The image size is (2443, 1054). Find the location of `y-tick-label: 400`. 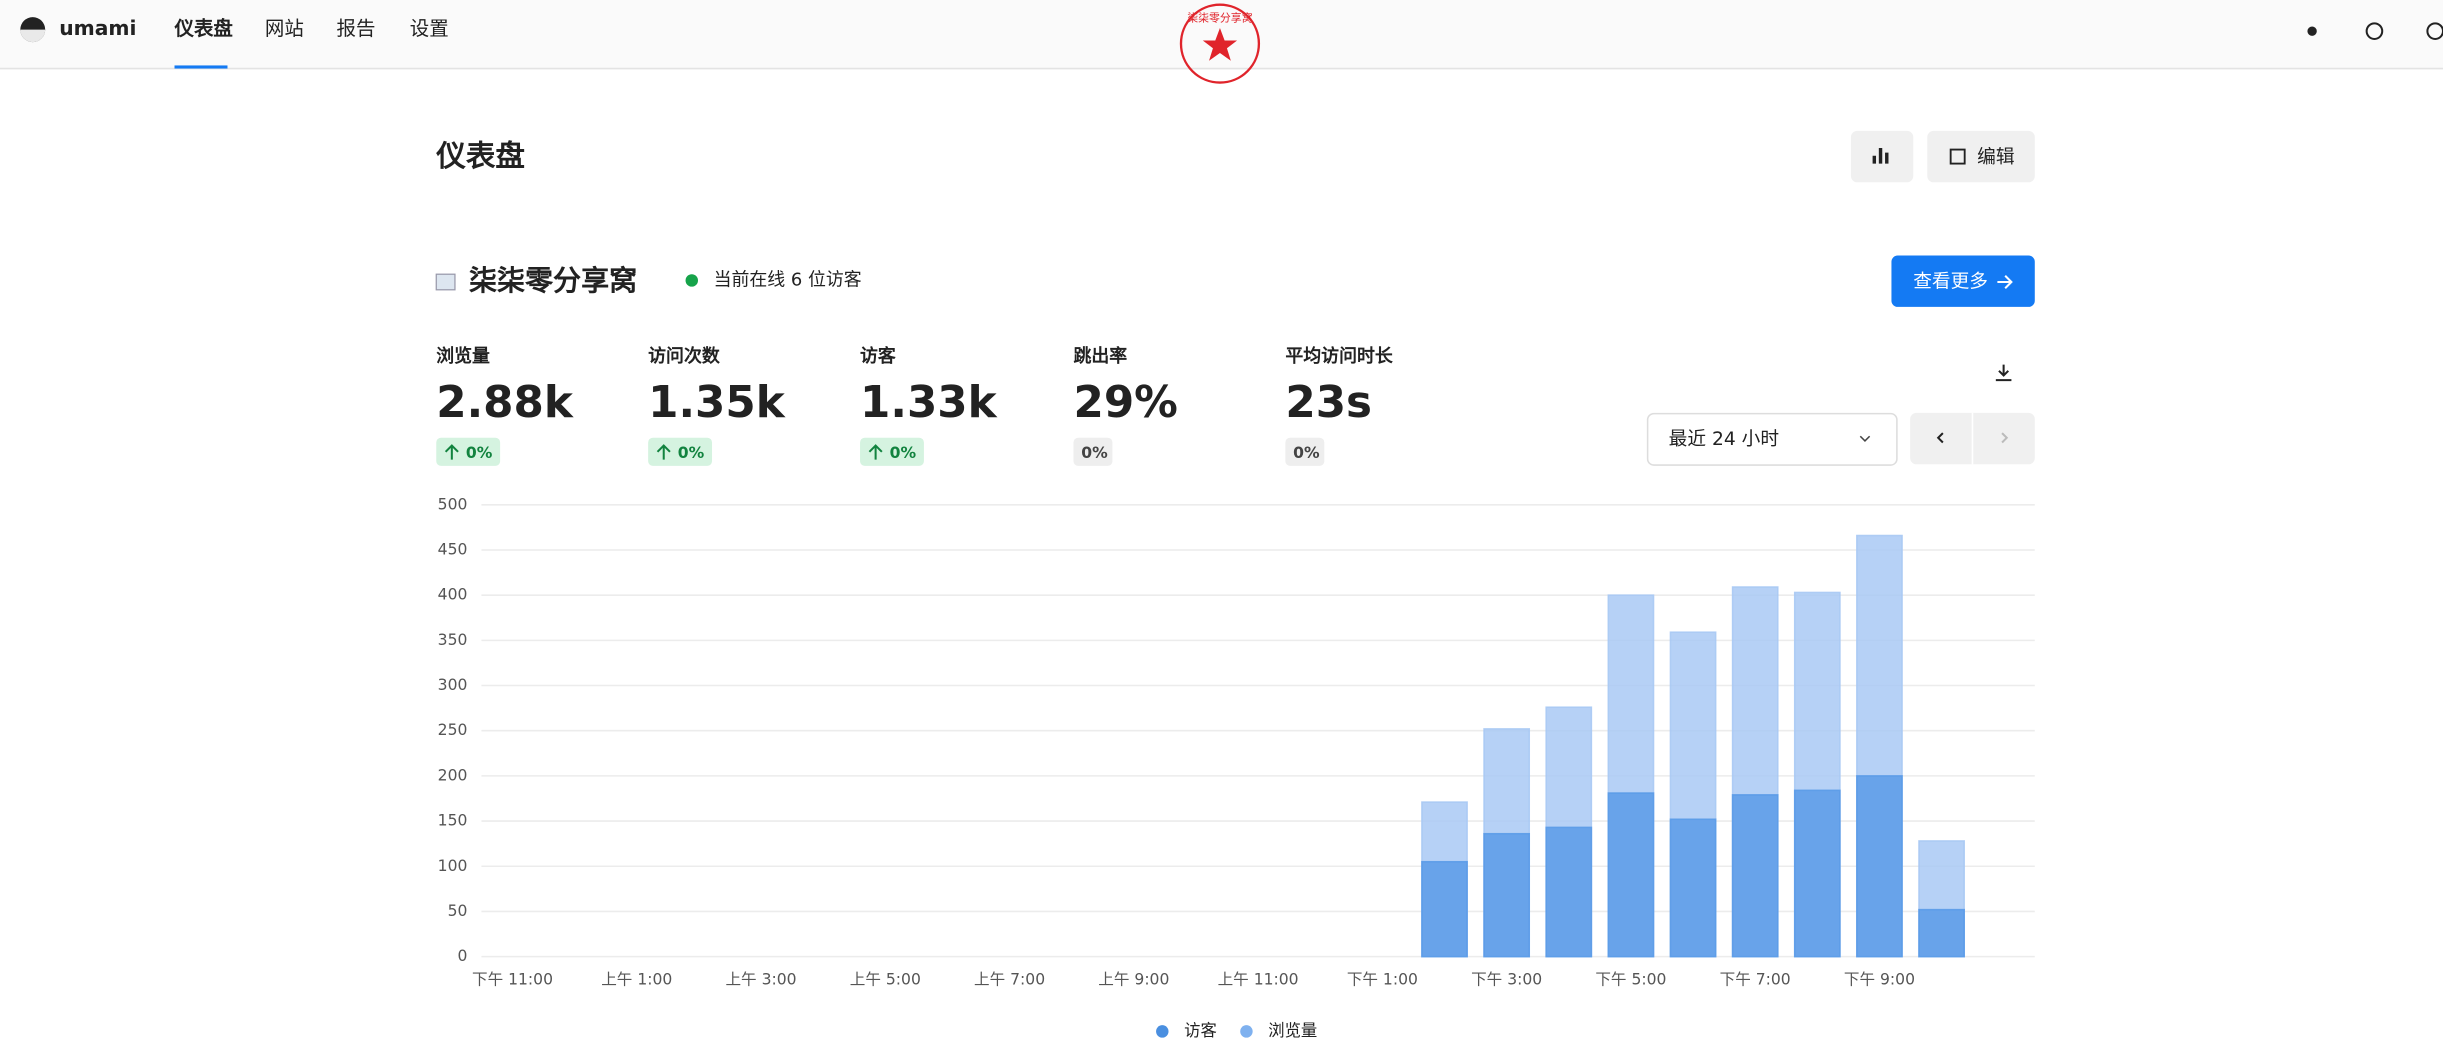

y-tick-label: 400 is located at coordinates (453, 595).